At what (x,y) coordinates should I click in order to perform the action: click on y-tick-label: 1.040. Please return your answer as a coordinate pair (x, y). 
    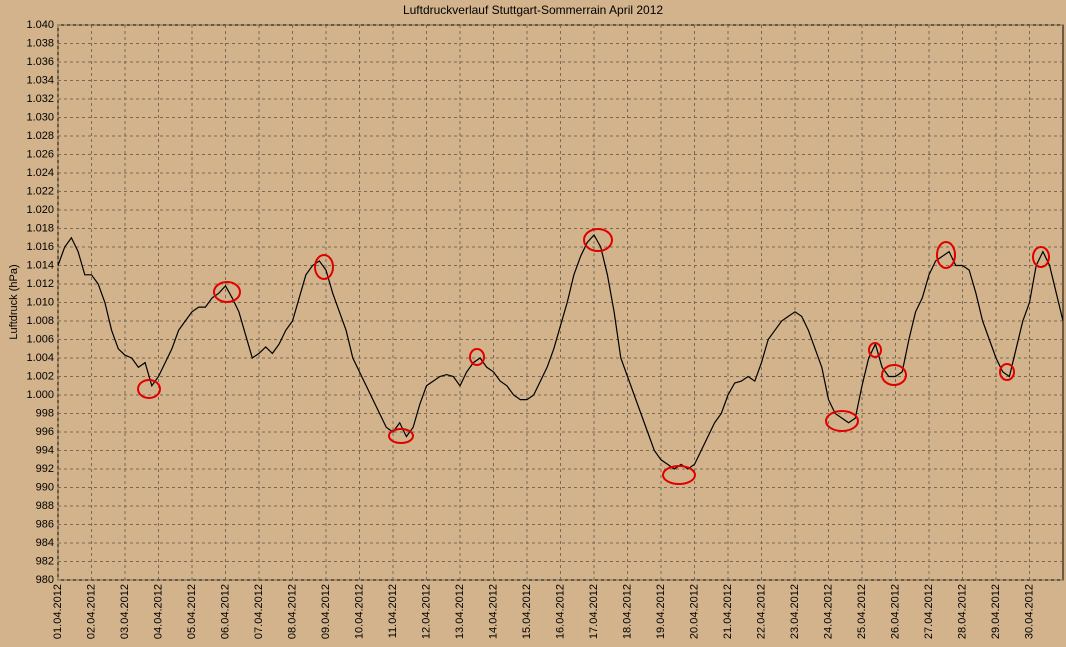
    Looking at the image, I should click on (40, 25).